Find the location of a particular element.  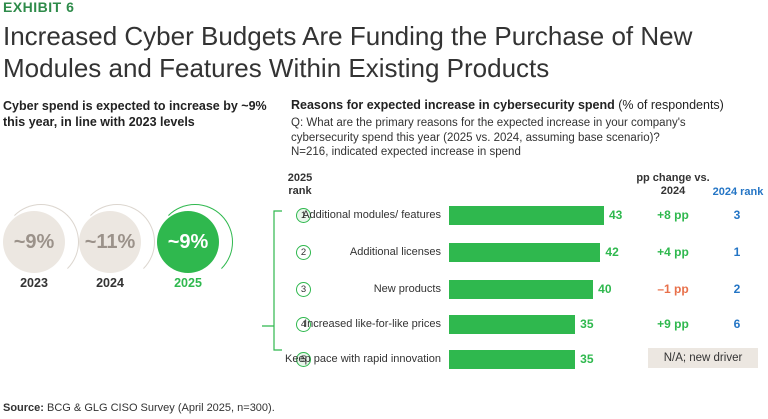

category-label: Additional modules/ features is located at coordinates (371, 215).